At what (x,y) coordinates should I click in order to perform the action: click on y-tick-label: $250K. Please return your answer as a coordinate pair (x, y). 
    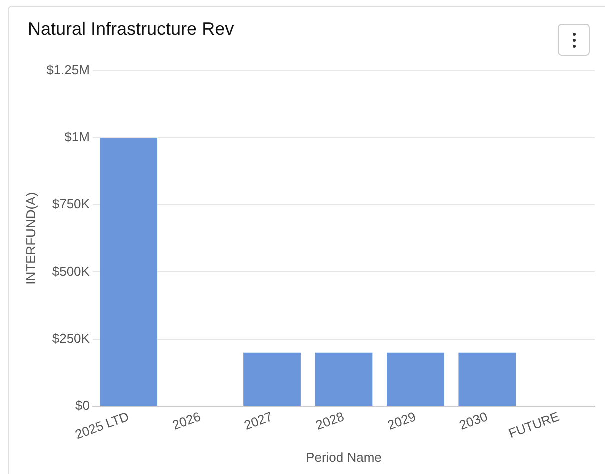
    Looking at the image, I should click on (71, 338).